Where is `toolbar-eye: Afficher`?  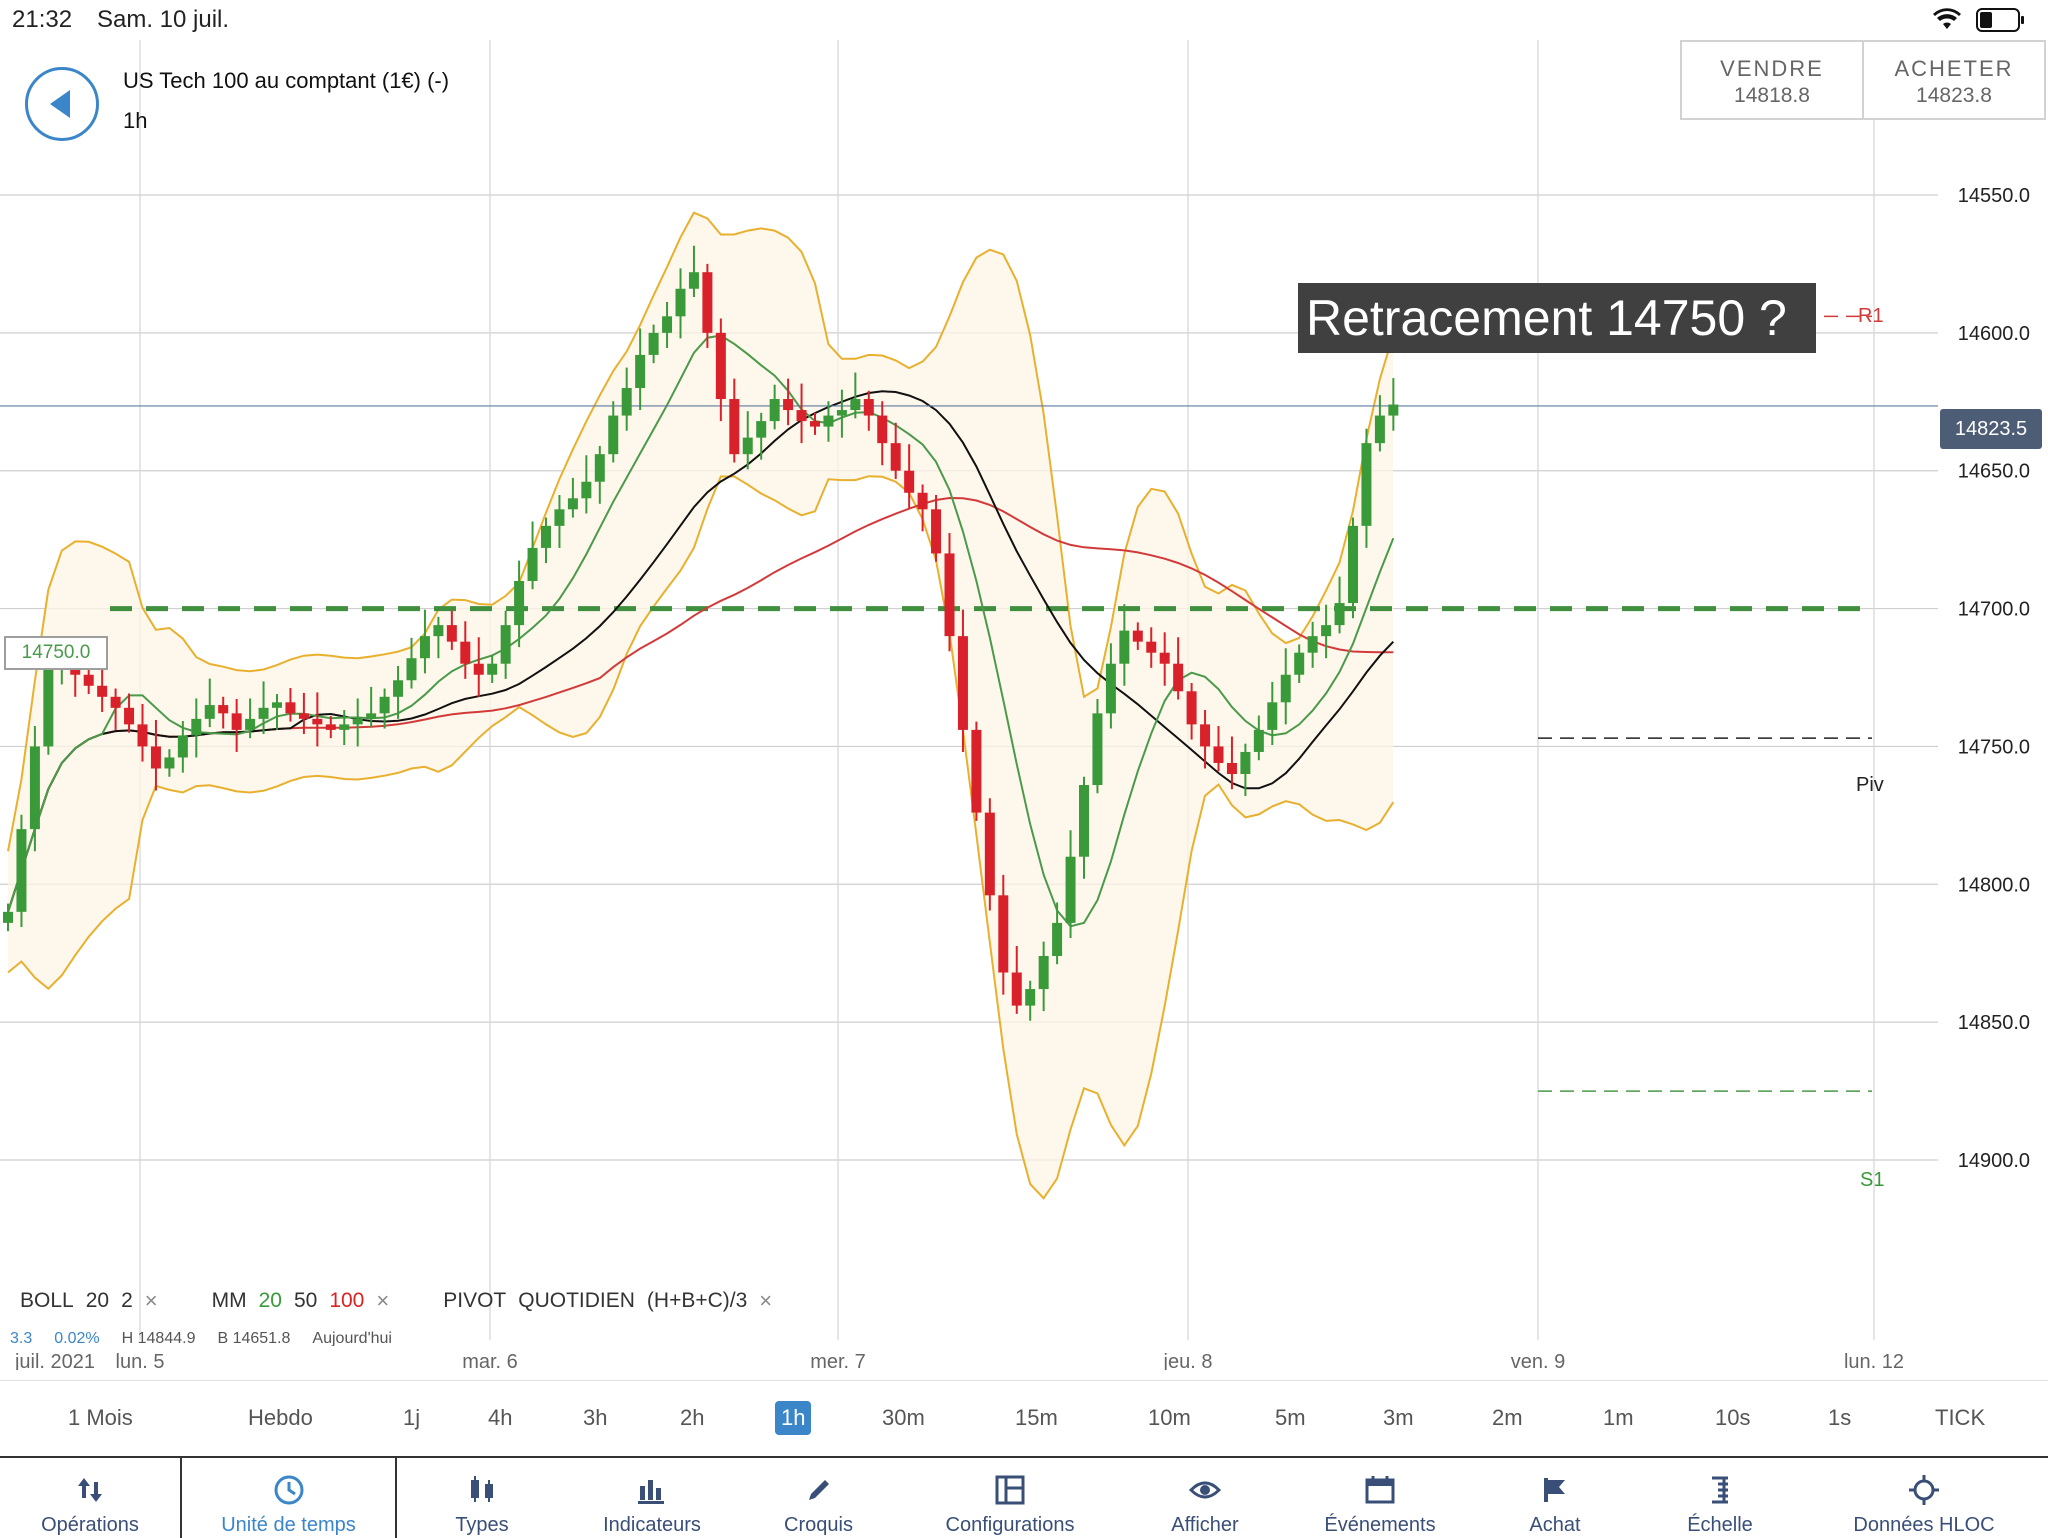 toolbar-eye: Afficher is located at coordinates (1205, 1498).